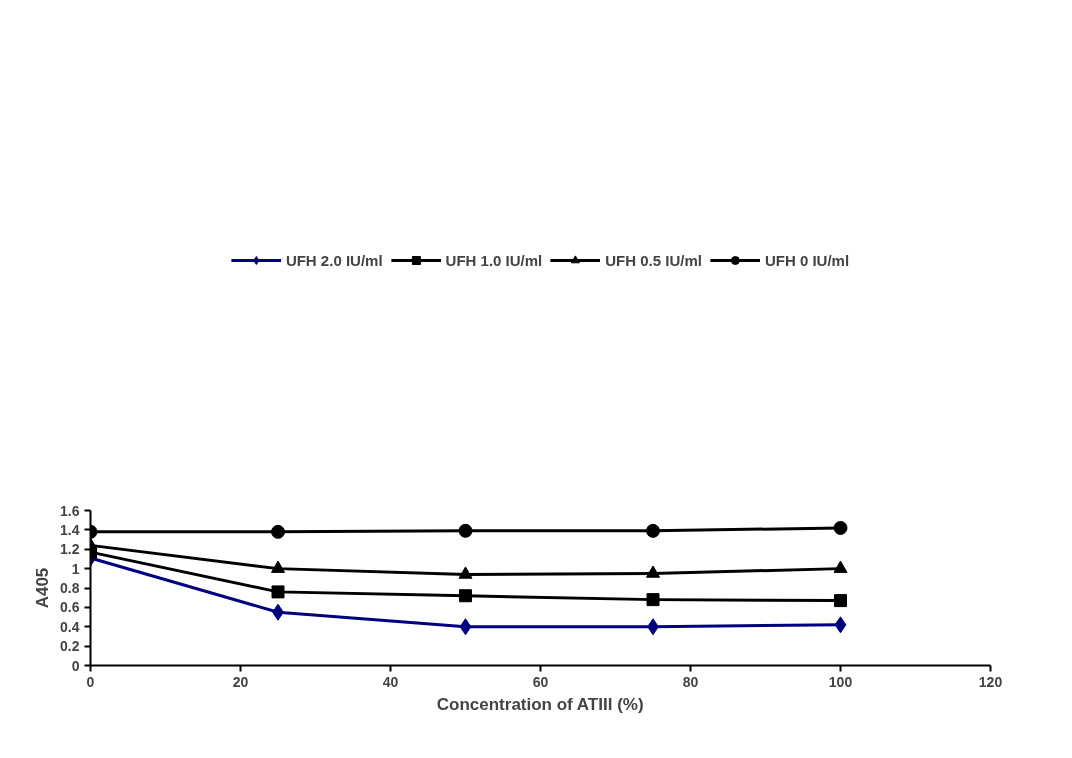 The width and height of the screenshot is (1072, 758). I want to click on x-tick-label: 40, so click(390, 681).